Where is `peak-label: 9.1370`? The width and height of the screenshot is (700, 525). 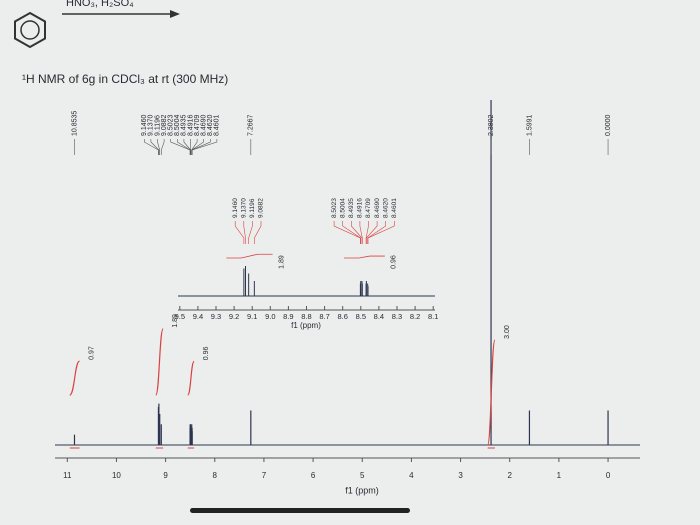 peak-label: 9.1370 is located at coordinates (151, 125).